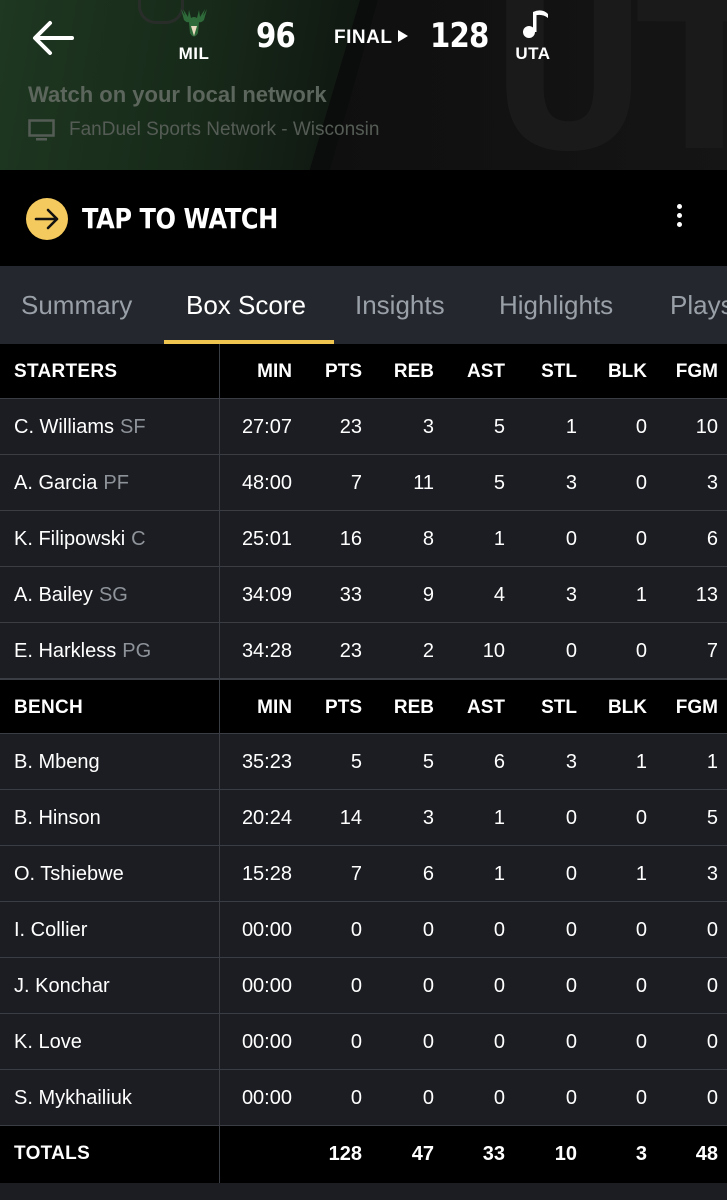 Image resolution: width=727 pixels, height=1200 pixels. I want to click on player-name-cell: S. Mykhailiuk, so click(73, 1098).